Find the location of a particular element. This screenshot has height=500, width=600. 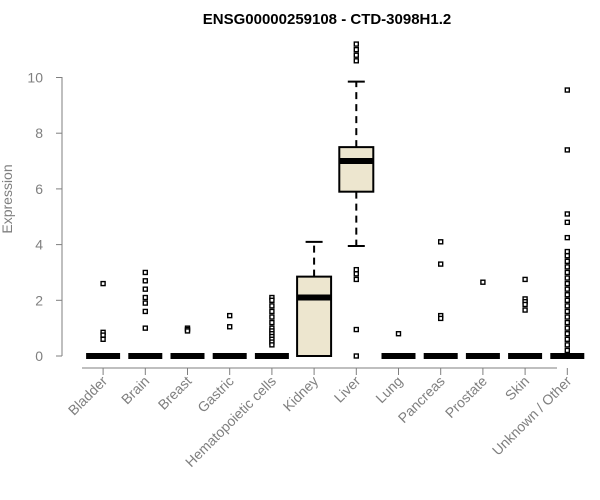

x-tick-label: Prostate is located at coordinates (466, 397).